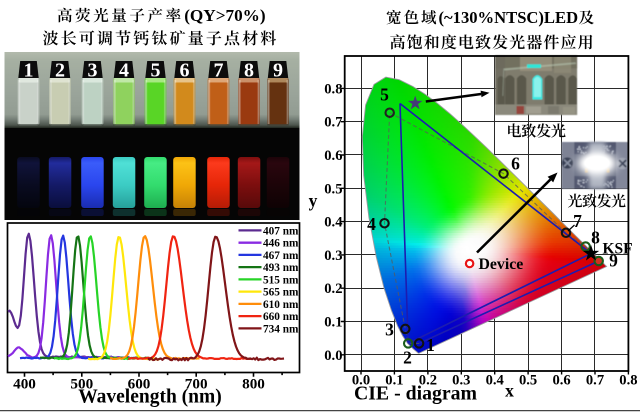 This screenshot has height=414, width=640. I want to click on svg-text: x, so click(509, 391).